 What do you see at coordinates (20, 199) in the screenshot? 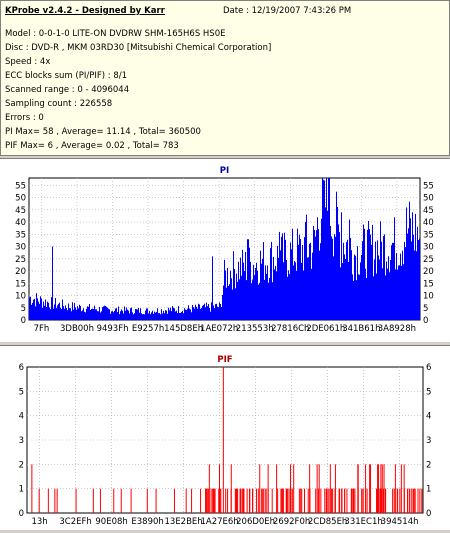
I see `y-tick-label-left: 50` at bounding box center [20, 199].